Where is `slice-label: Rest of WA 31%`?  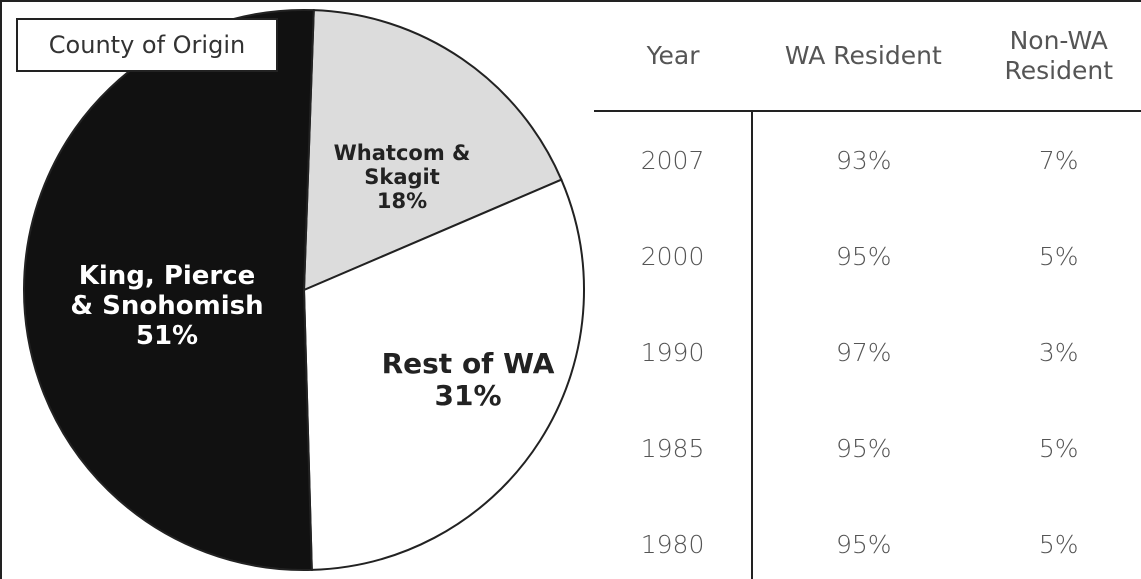 slice-label: Rest of WA 31% is located at coordinates (468, 379).